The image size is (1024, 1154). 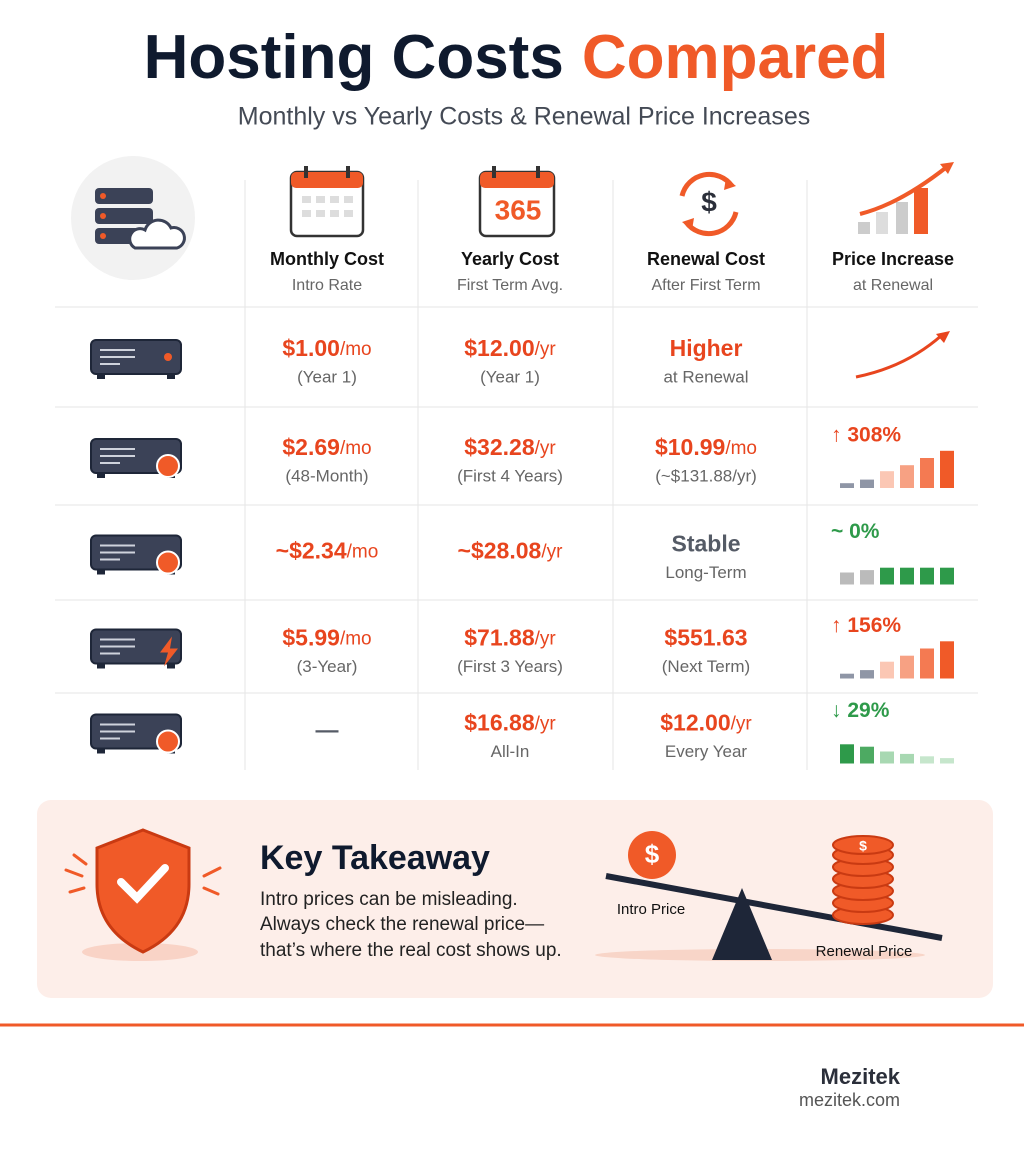 I want to click on calendar-number: 365, so click(x=518, y=209).